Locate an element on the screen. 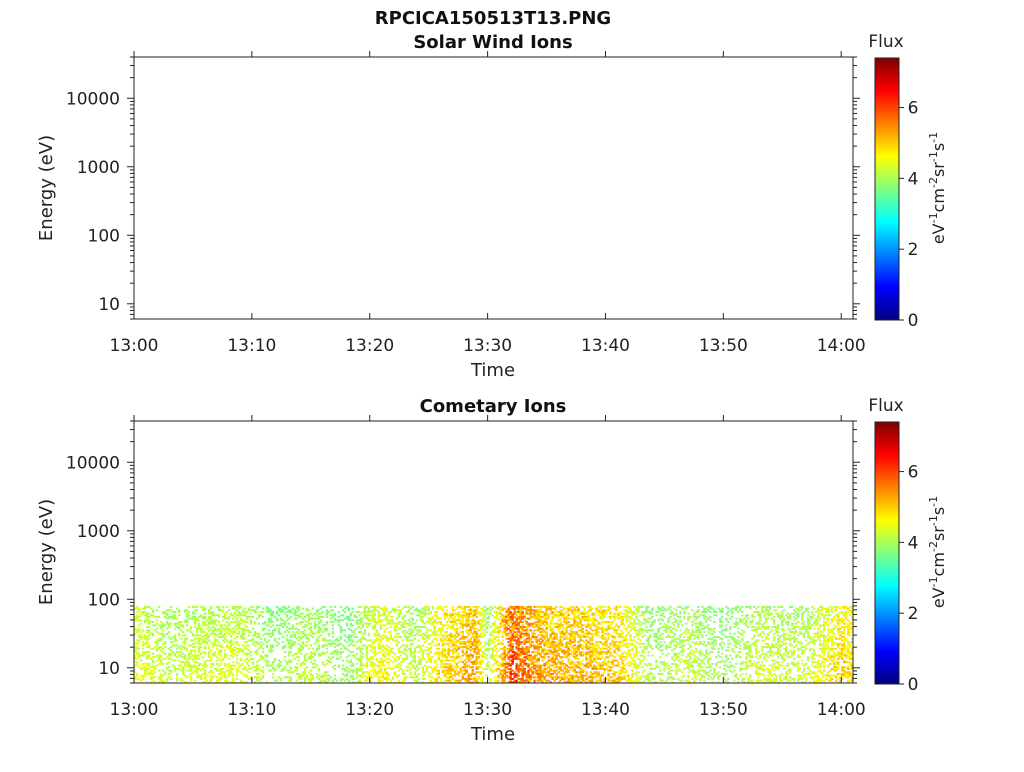 Image resolution: width=1024 pixels, height=772 pixels. panel-title: Cometary Ions is located at coordinates (493, 406).